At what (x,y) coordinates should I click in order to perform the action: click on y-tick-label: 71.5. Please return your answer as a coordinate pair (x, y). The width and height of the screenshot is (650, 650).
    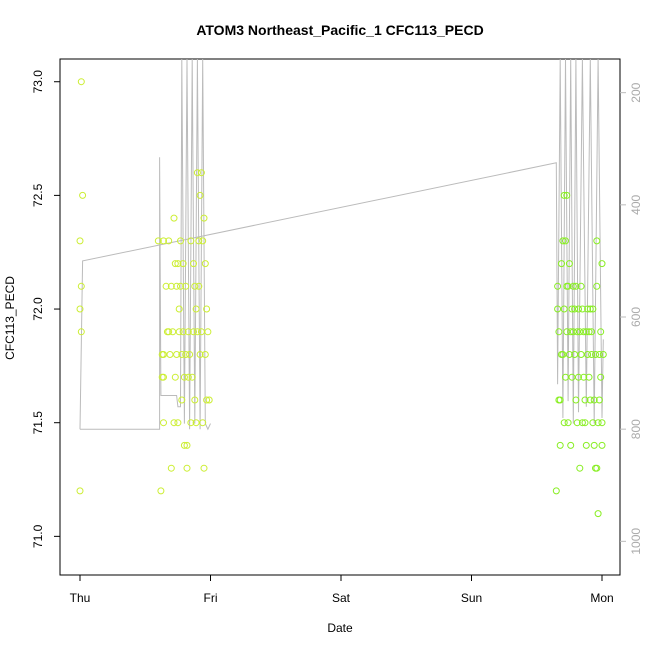
    Looking at the image, I should click on (38, 423).